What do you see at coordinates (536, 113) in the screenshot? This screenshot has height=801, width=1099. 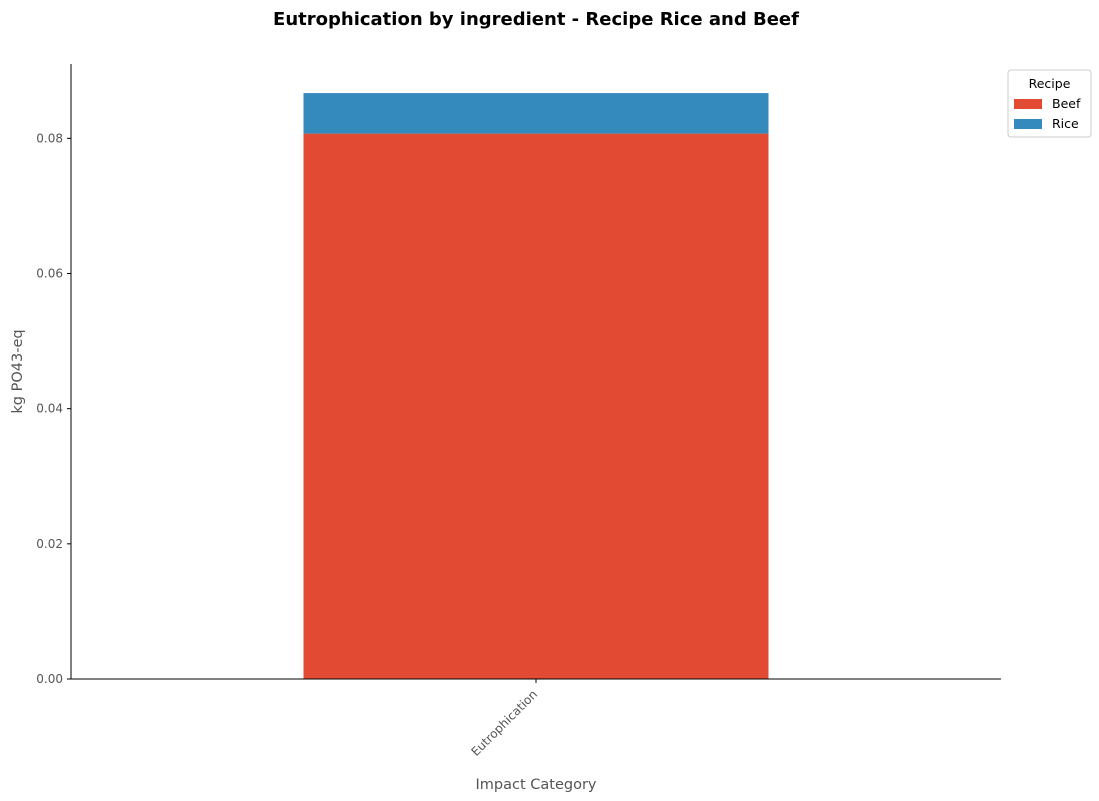 I see `bar-rice` at bounding box center [536, 113].